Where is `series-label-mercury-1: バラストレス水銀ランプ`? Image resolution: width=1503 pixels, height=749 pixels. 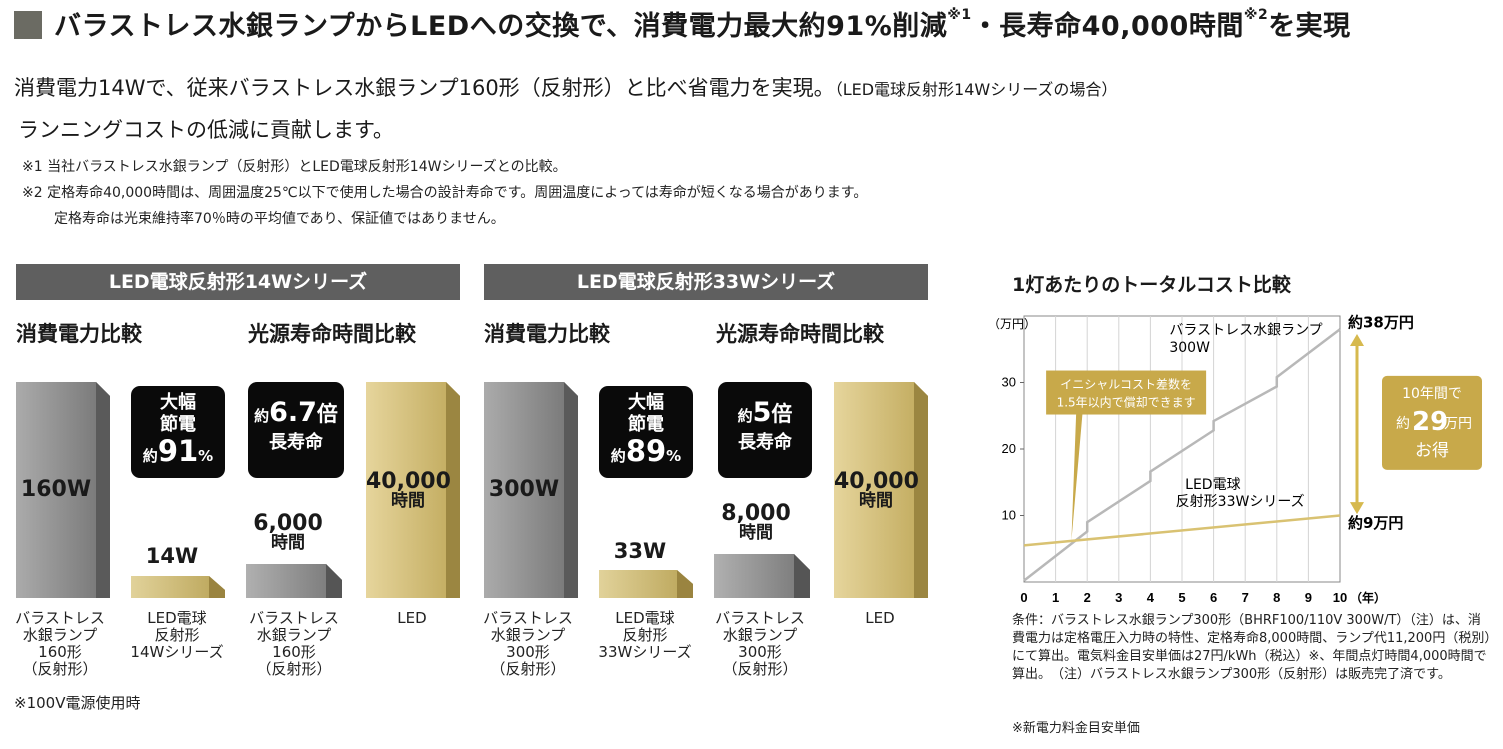
series-label-mercury-1: バラストレス水銀ランプ is located at coordinates (1245, 331).